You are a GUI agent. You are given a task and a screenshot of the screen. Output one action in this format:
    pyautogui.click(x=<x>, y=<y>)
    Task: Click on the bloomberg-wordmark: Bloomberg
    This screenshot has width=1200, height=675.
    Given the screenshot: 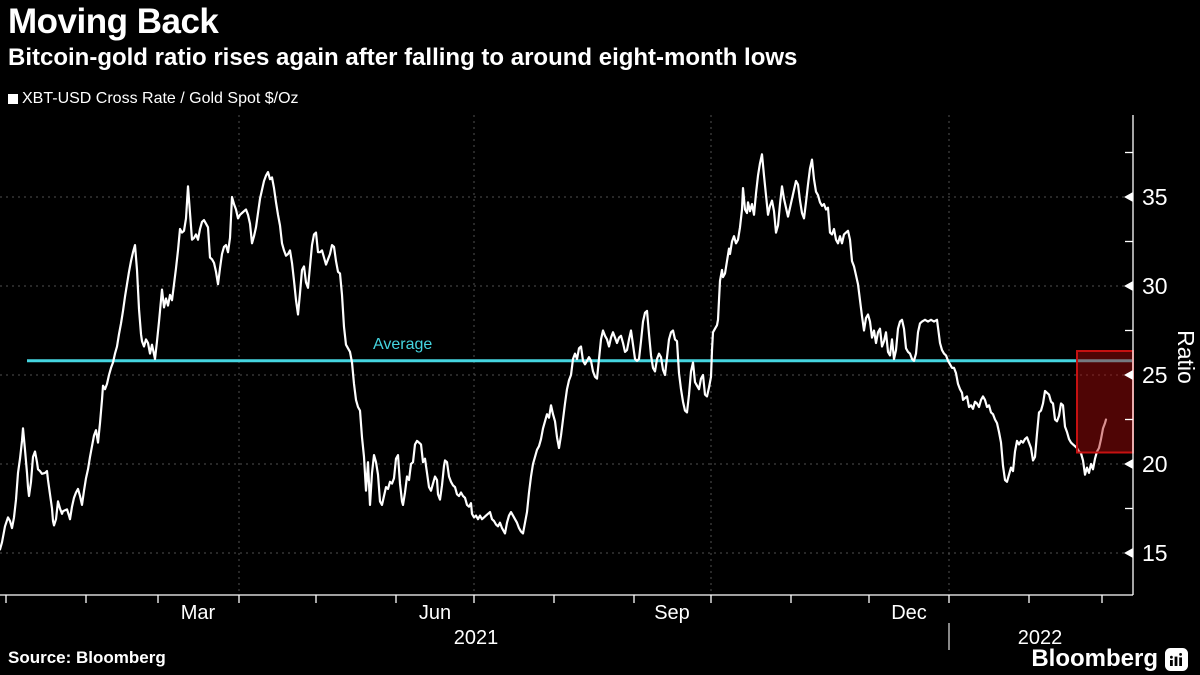 What is the action you would take?
    pyautogui.click(x=1094, y=658)
    